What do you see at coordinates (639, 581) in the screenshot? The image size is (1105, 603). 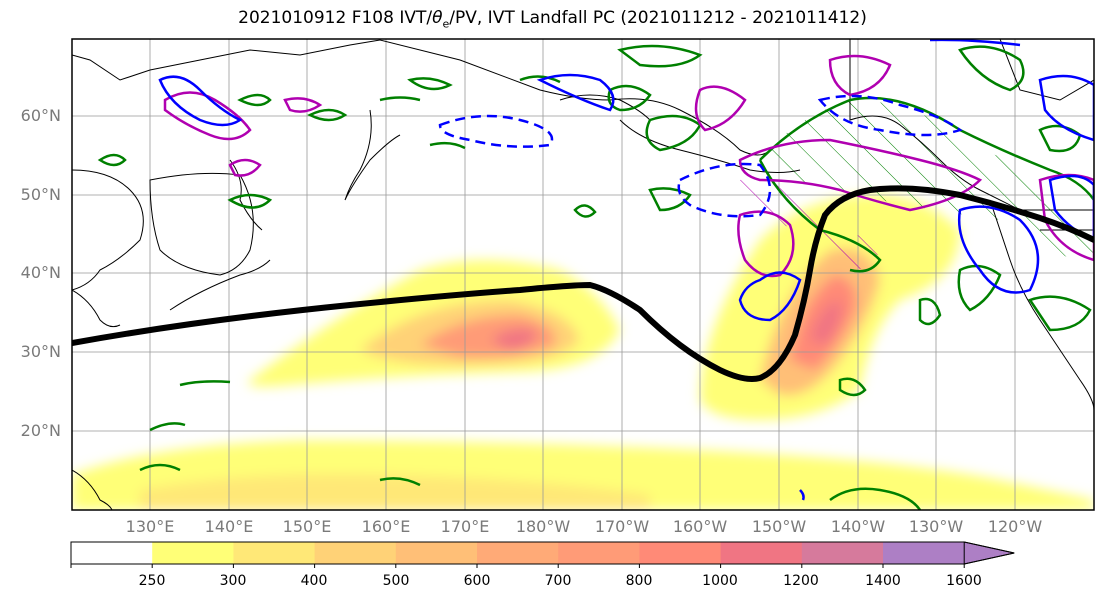 I see `colorbar-tick-label: 800` at bounding box center [639, 581].